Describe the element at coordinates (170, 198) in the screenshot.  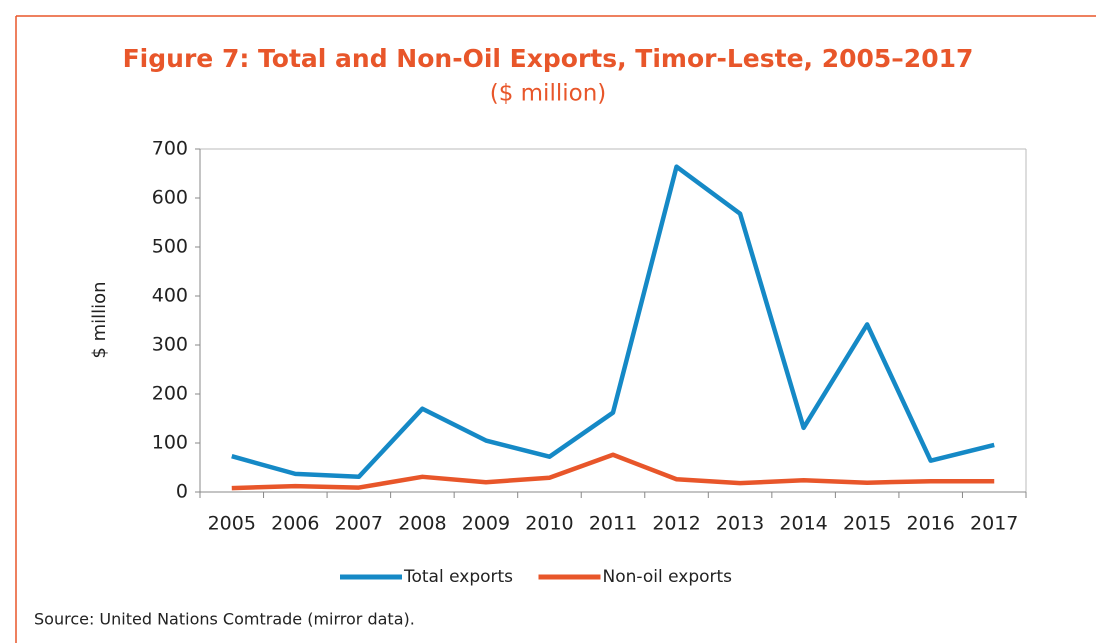
I see `y-tick-label: 600` at that location.